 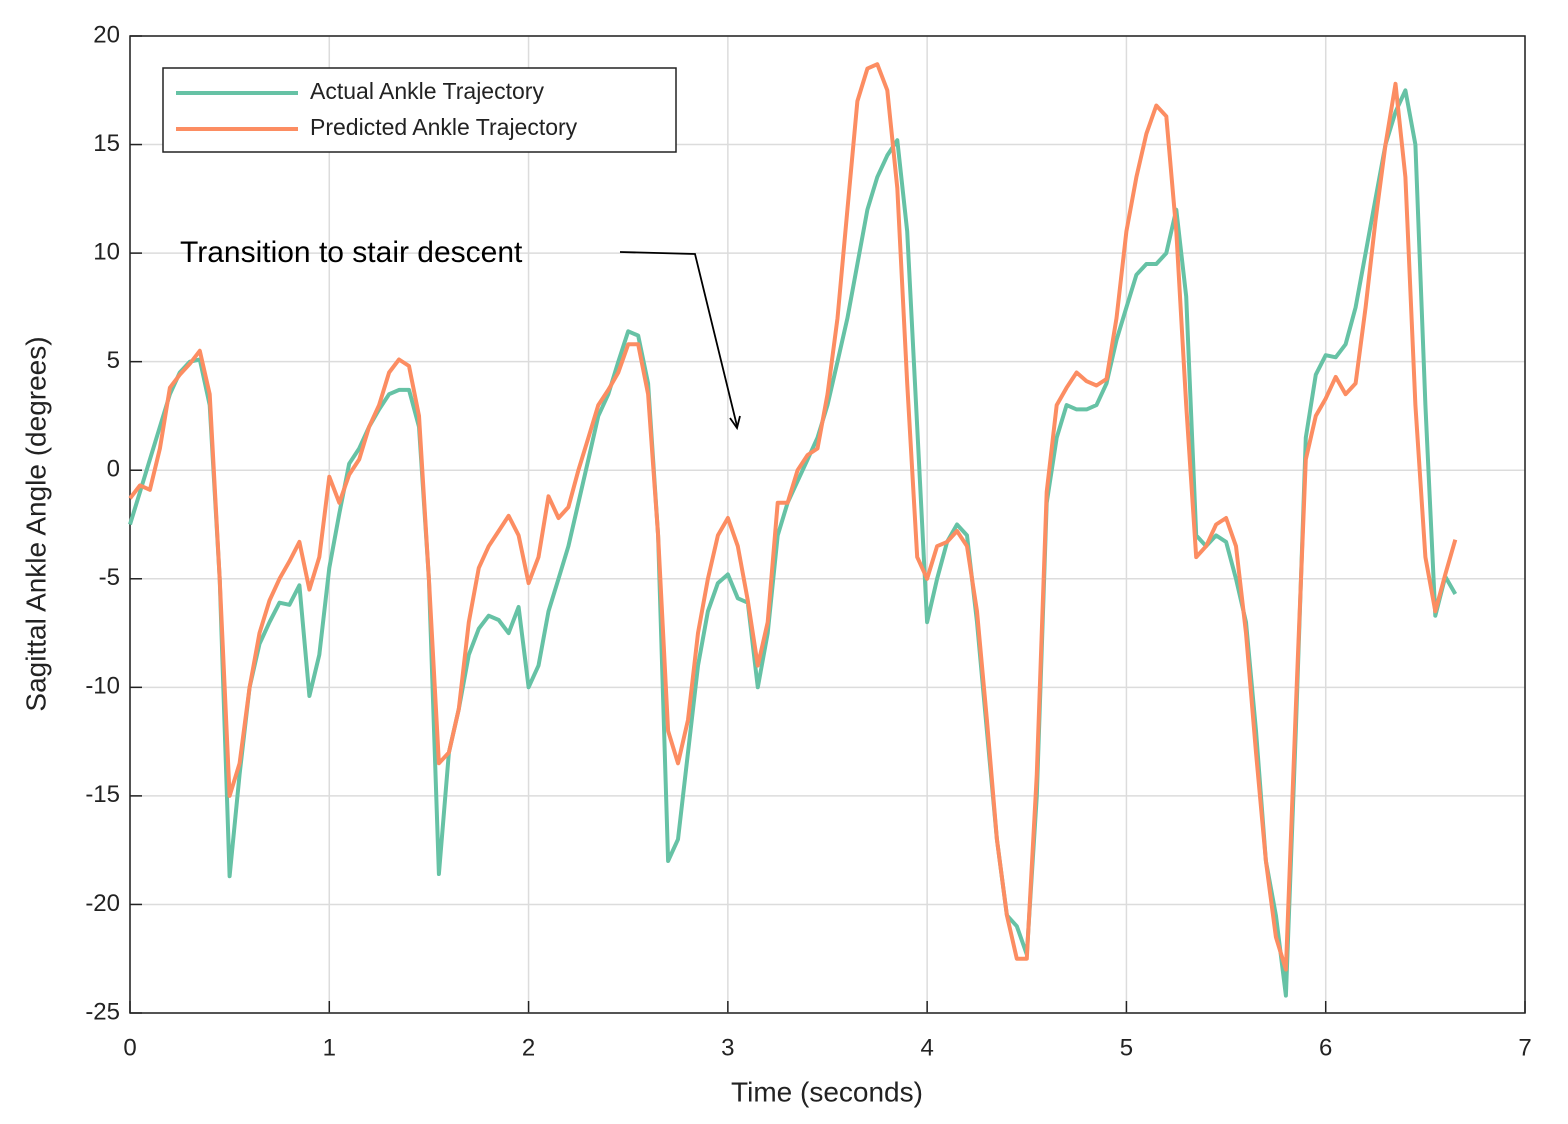 What do you see at coordinates (329, 1047) in the screenshot?
I see `x-tick-label: 1` at bounding box center [329, 1047].